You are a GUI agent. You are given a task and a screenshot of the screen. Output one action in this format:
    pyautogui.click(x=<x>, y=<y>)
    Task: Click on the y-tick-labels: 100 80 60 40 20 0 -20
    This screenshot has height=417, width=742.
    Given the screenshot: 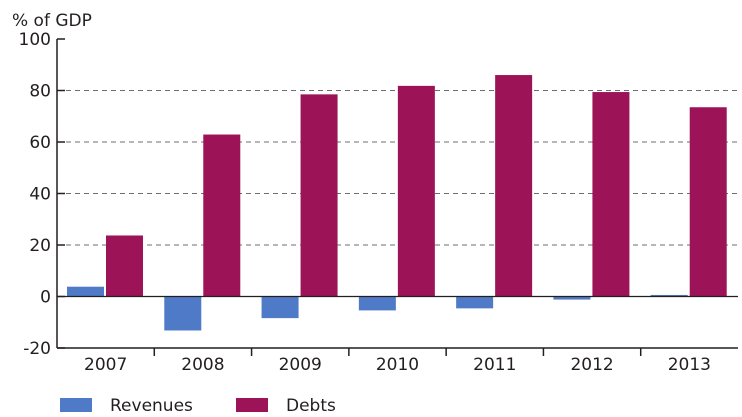 What is the action you would take?
    pyautogui.click(x=35, y=194)
    